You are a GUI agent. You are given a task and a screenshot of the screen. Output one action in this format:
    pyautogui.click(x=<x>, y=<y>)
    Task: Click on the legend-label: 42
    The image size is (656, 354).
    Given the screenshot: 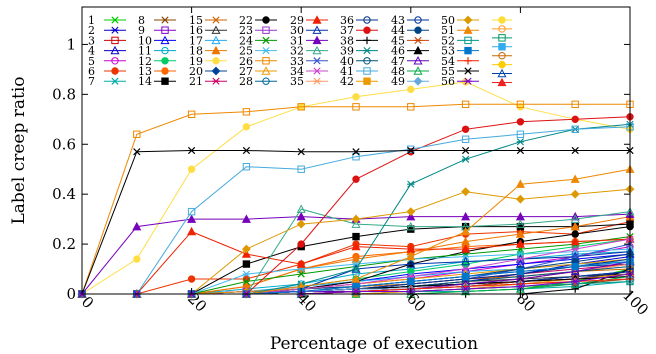 What is the action you would take?
    pyautogui.click(x=347, y=81)
    